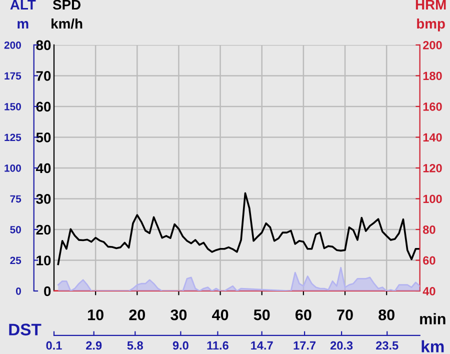 This screenshot has height=354, width=450. Describe the element at coordinates (13, 138) in the screenshot. I see `y3-tick-label: 125` at that location.